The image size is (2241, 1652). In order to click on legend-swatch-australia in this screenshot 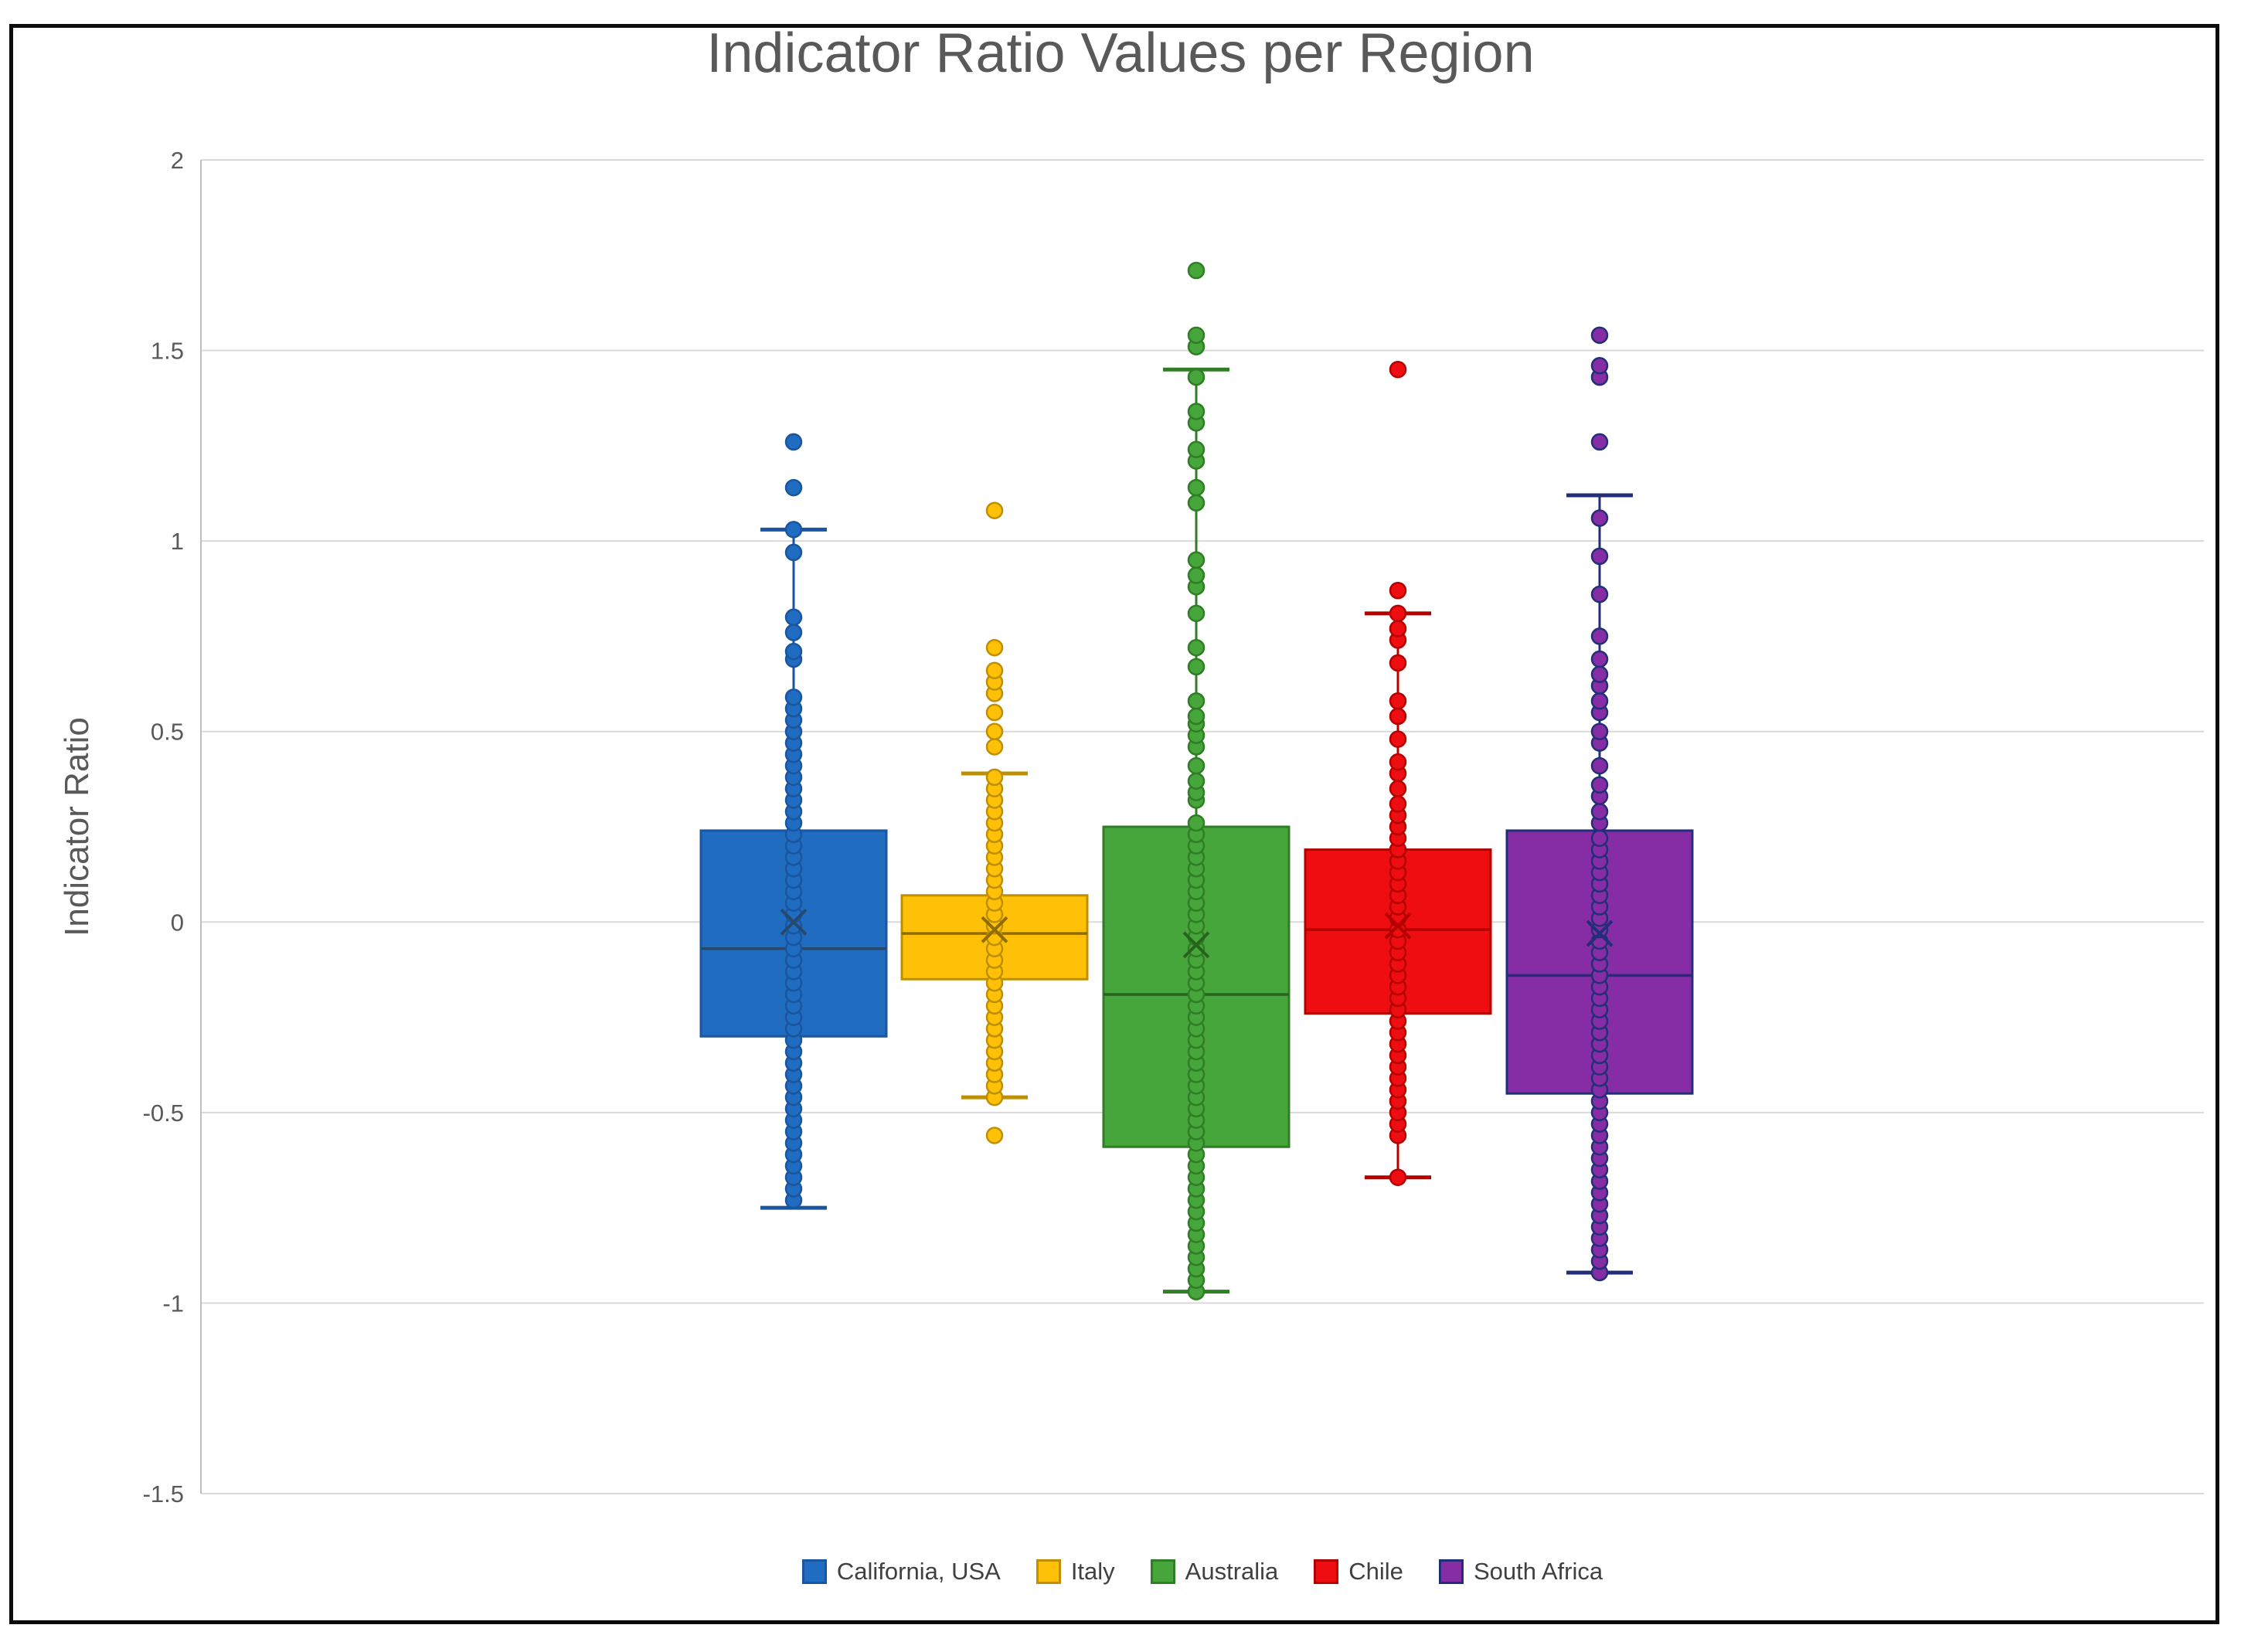, I will do `click(1162, 1571)`.